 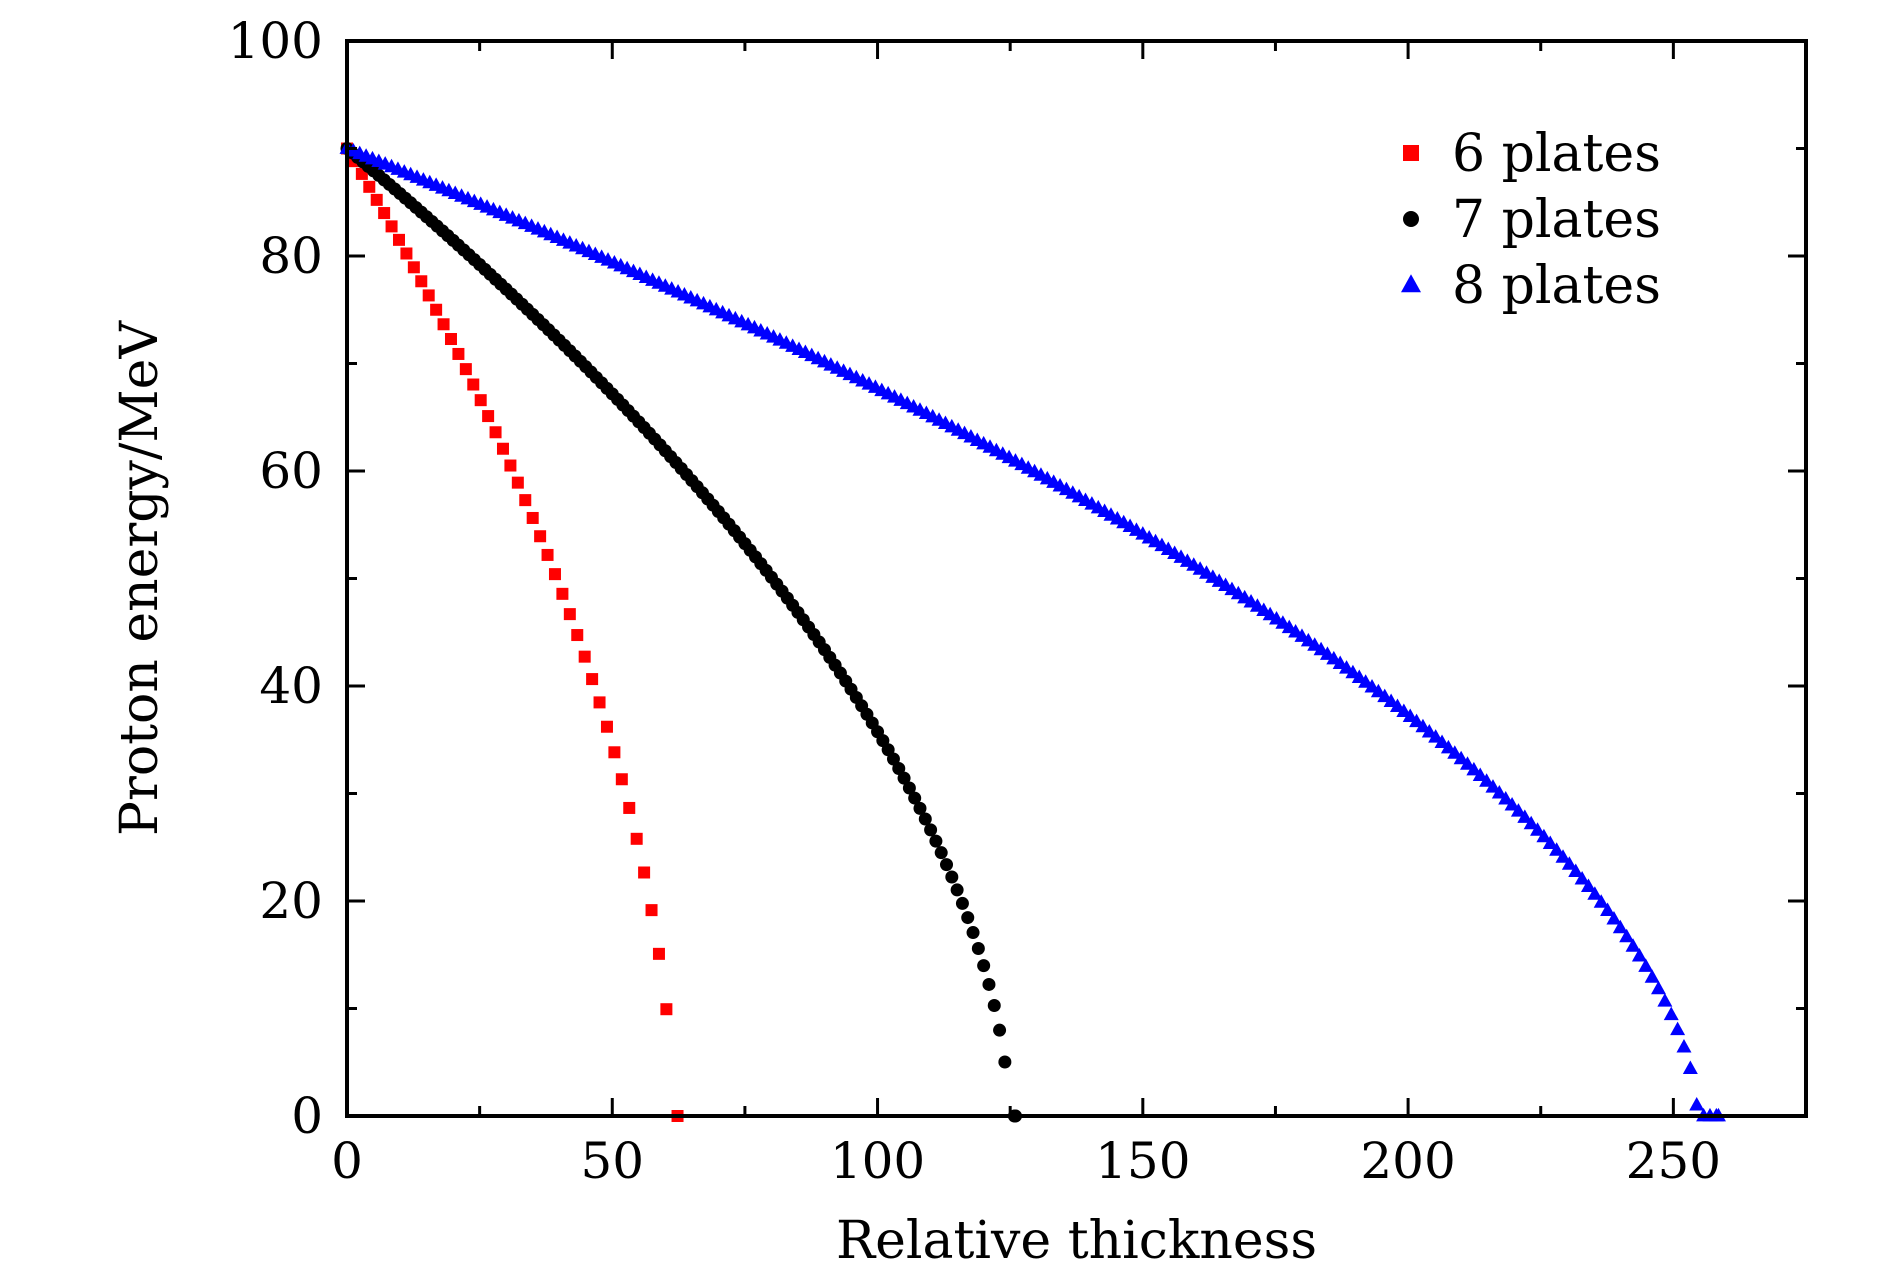 I want to click on legend-label: 6 plates, so click(x=1556, y=154).